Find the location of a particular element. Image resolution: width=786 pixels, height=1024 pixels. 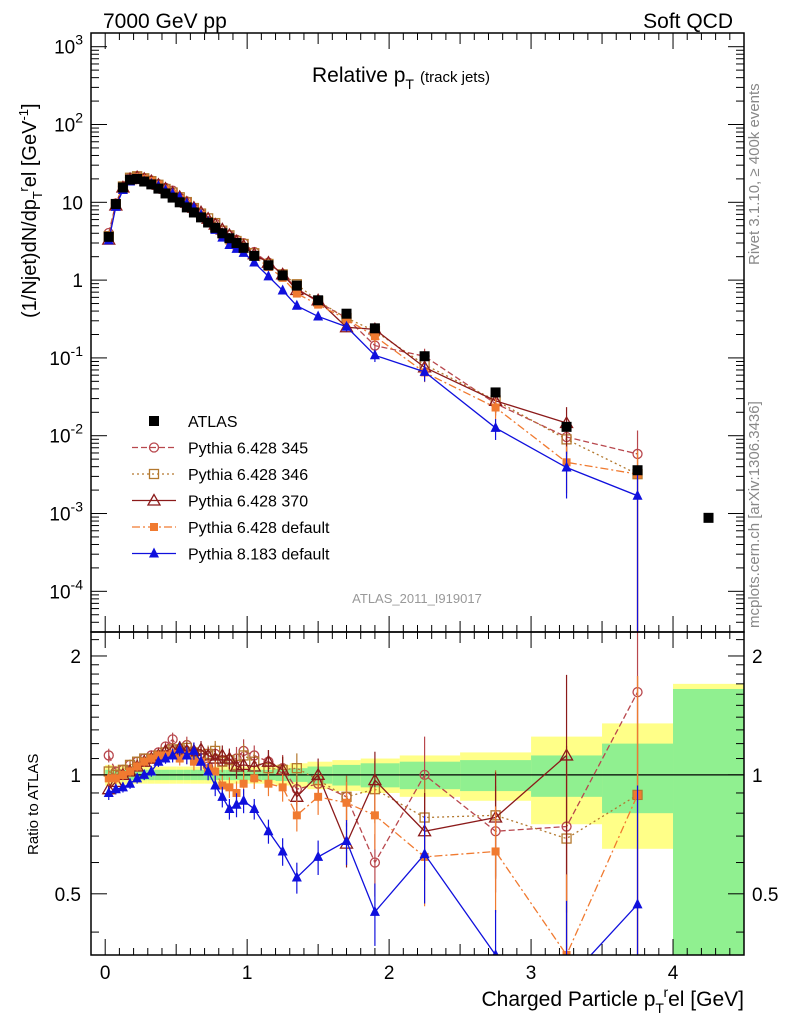

y-axis-title: (1/Njet)dN/dpTrel [GeV-1] is located at coordinates (30, 210).